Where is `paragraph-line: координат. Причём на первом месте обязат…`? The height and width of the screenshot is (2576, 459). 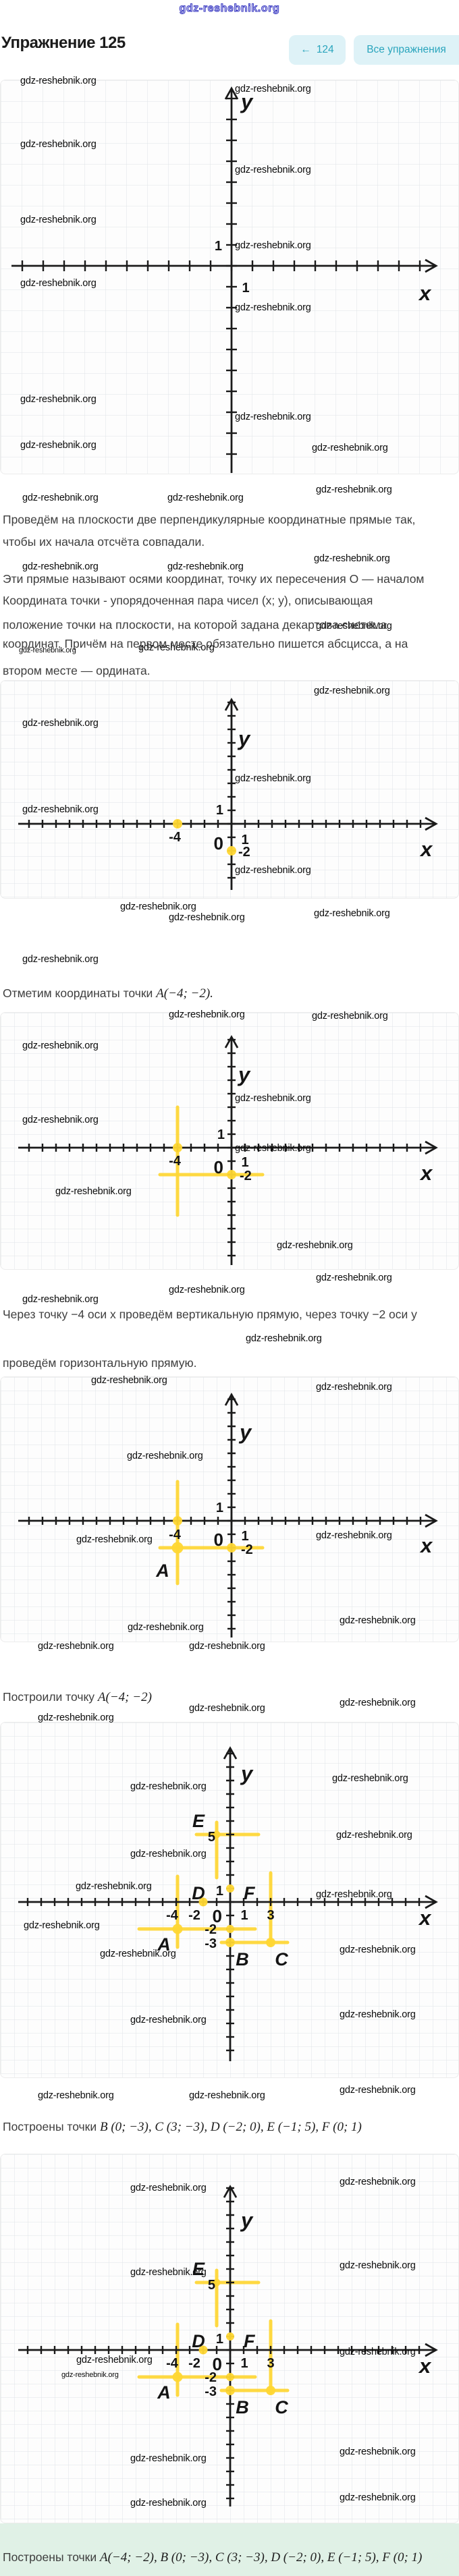
paragraph-line: координат. Причём на первом месте обязат… is located at coordinates (205, 643).